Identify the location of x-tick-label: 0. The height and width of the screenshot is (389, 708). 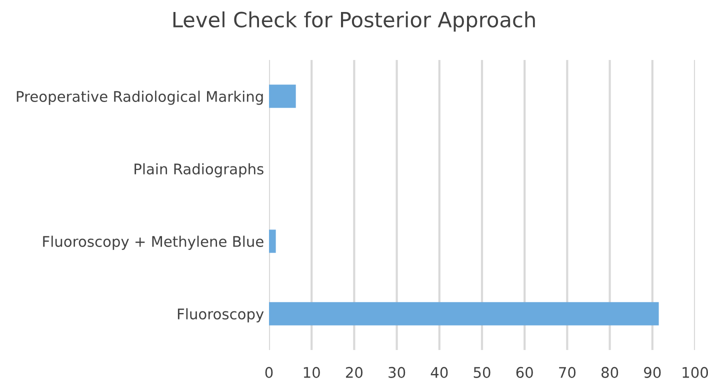
(269, 372).